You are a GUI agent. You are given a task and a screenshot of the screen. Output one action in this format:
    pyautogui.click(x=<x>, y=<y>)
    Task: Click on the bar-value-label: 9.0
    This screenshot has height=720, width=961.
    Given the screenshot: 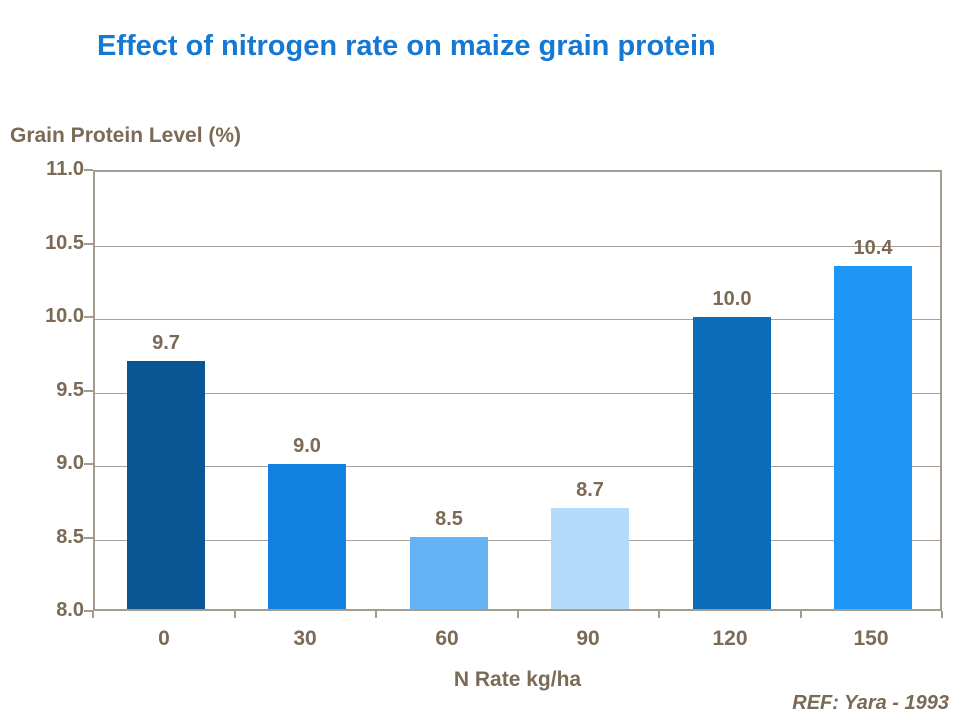 What is the action you would take?
    pyautogui.click(x=307, y=446)
    